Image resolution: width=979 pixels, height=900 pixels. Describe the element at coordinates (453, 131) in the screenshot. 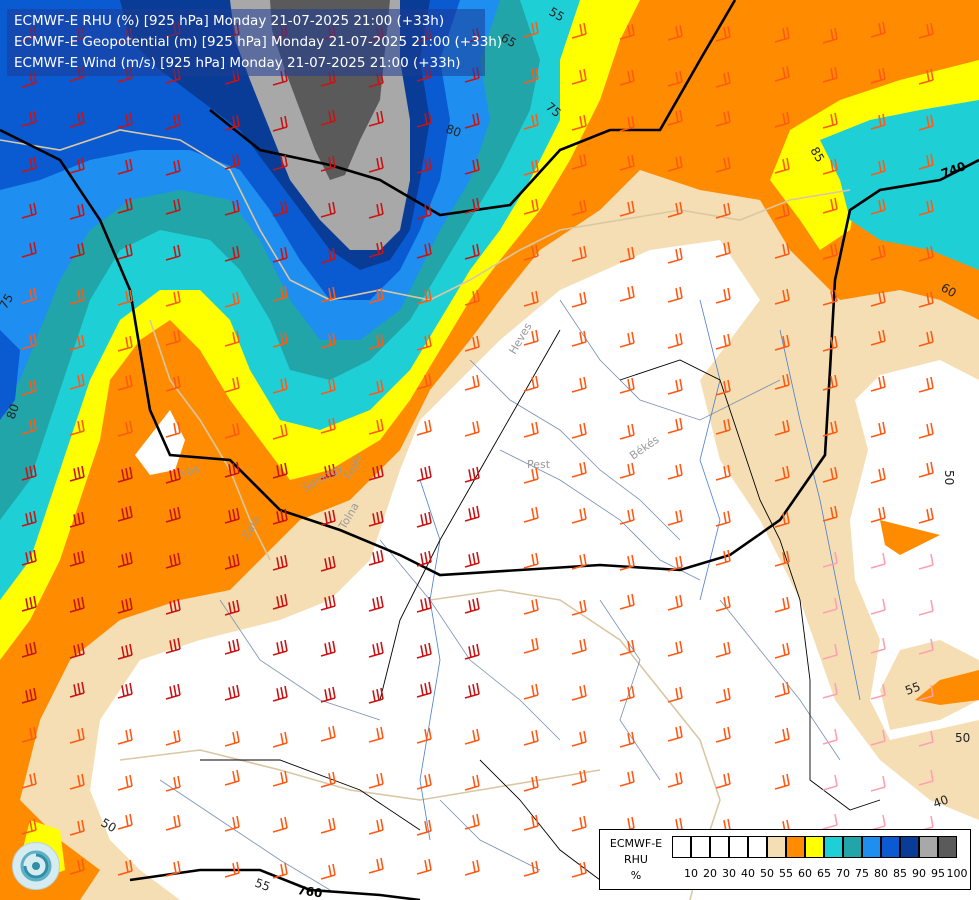

I see `rhu-contour-label: 80` at that location.